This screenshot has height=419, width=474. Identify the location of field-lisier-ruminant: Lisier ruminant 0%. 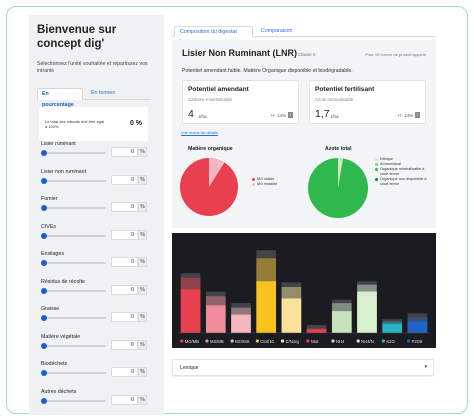
(96, 156).